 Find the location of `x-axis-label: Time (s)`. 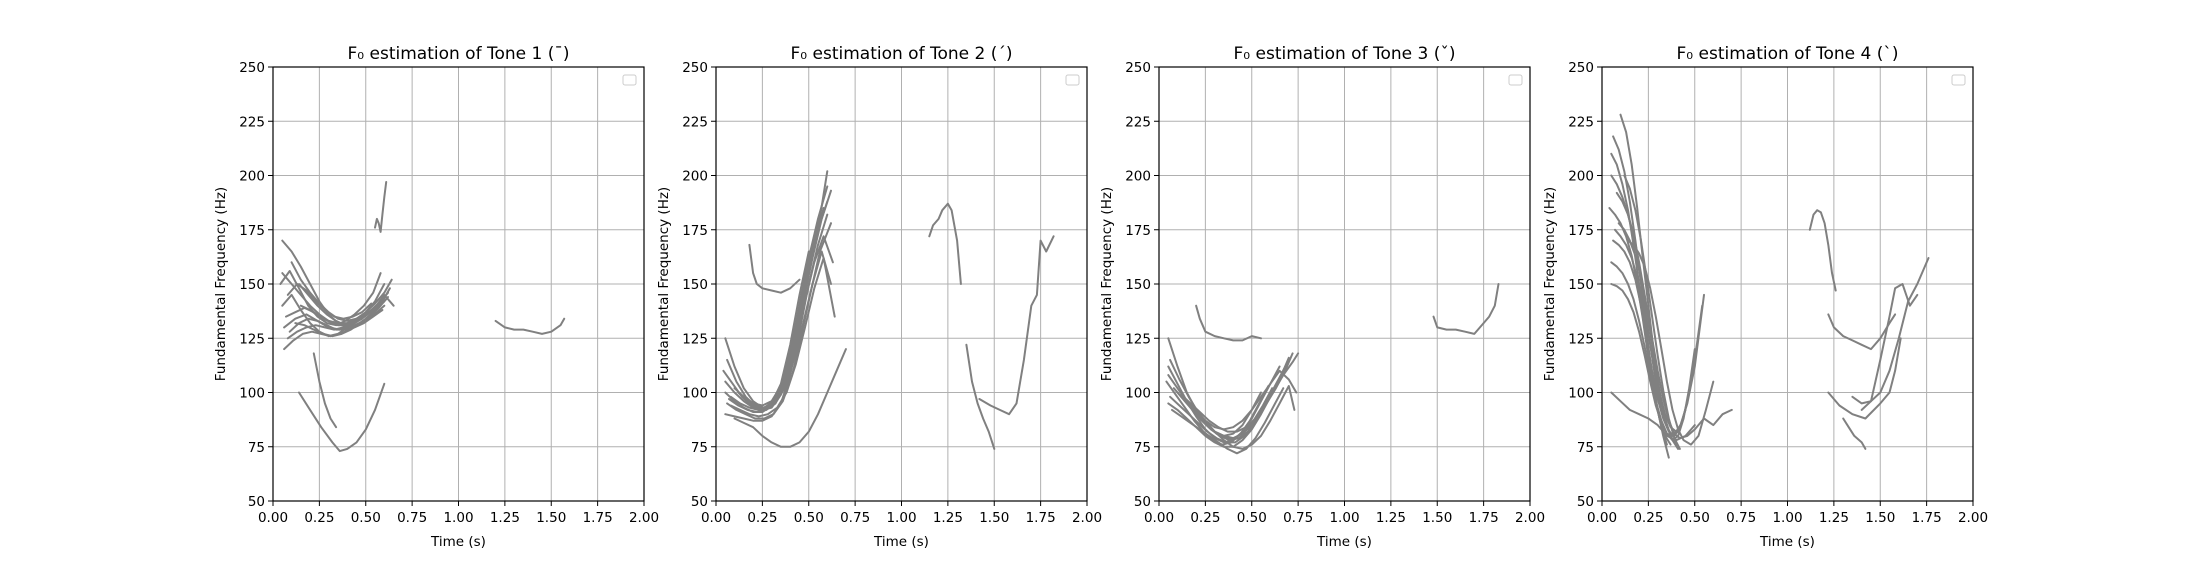

x-axis-label: Time (s) is located at coordinates (458, 542).